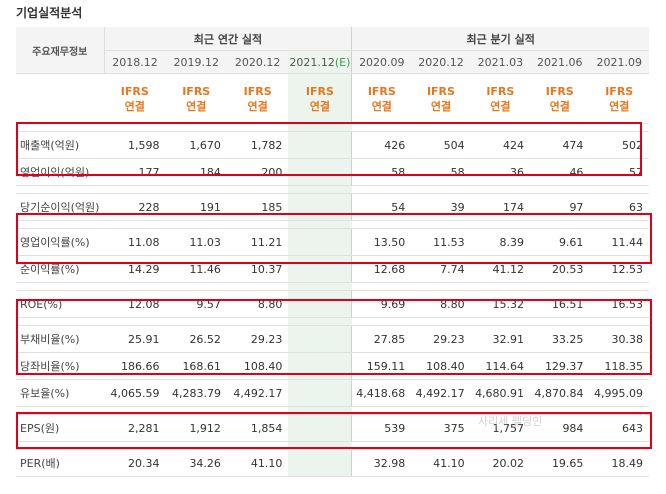 Image resolution: width=666 pixels, height=494 pixels. I want to click on annual-cell: 11.03, so click(196, 242).